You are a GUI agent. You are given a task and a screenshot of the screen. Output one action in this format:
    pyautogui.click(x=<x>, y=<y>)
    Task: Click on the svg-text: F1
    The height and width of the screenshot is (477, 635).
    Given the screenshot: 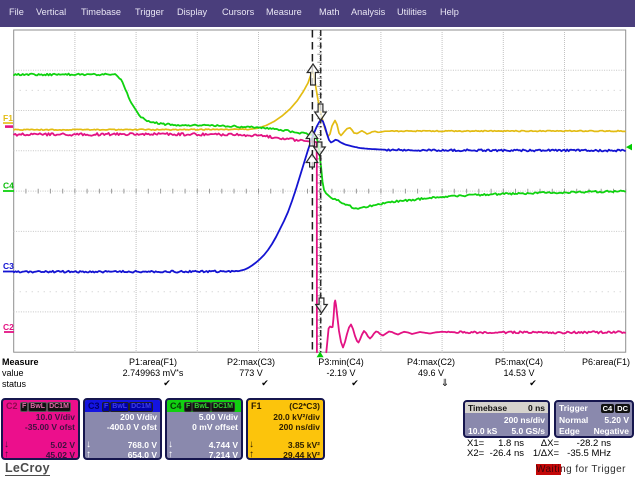 What is the action you would take?
    pyautogui.click(x=8, y=118)
    